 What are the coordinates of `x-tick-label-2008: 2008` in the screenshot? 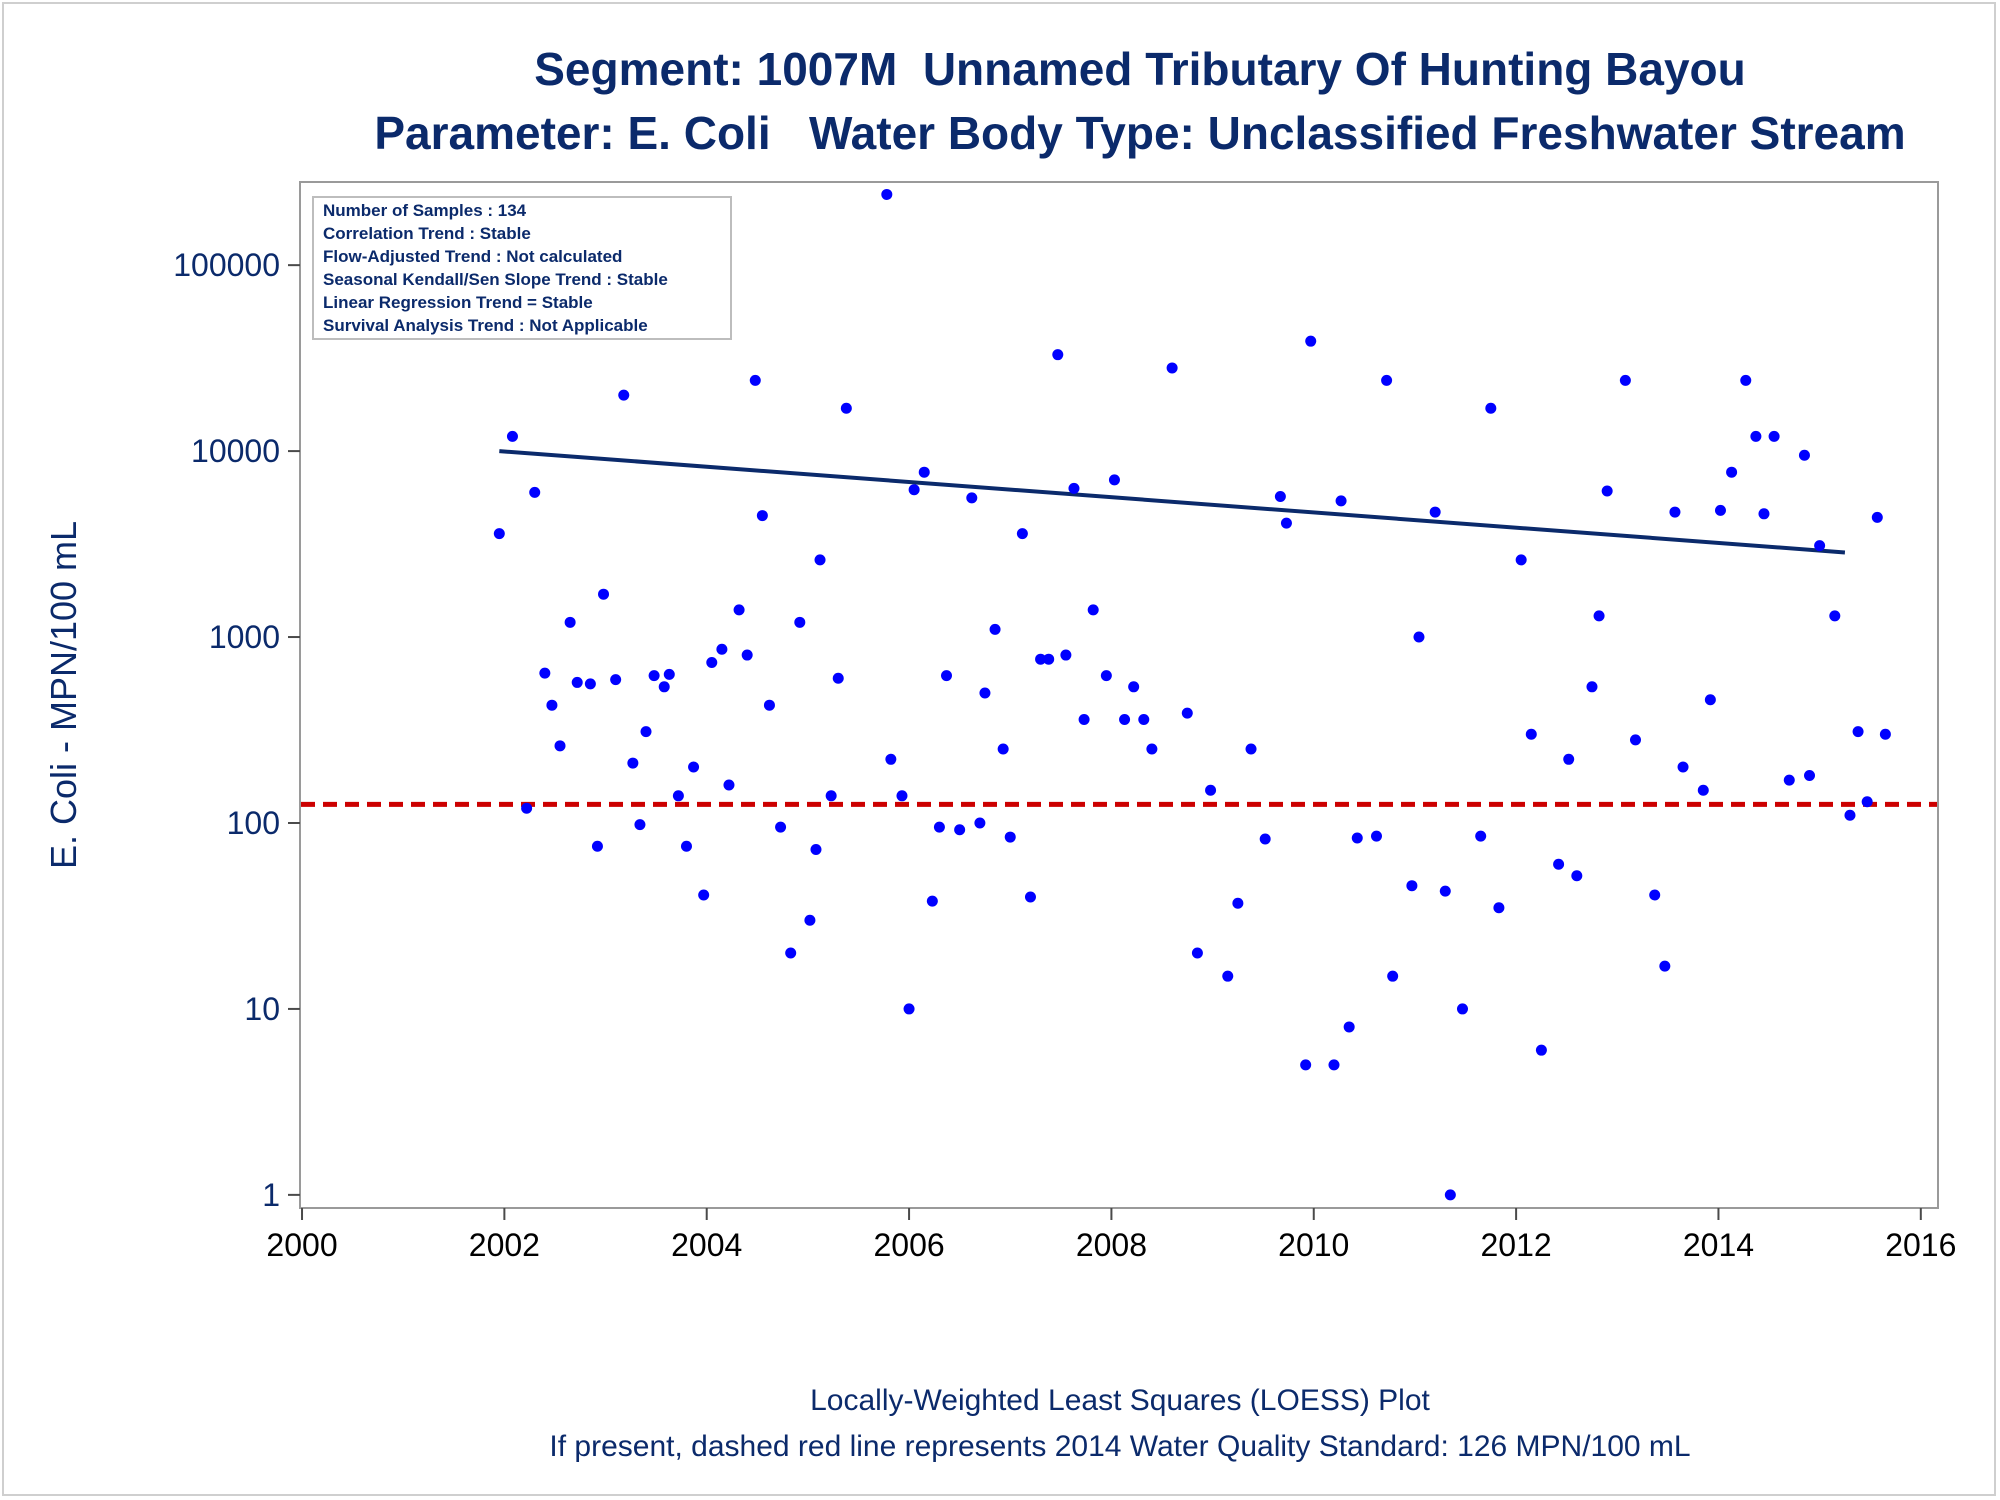 It's located at (1111, 1245).